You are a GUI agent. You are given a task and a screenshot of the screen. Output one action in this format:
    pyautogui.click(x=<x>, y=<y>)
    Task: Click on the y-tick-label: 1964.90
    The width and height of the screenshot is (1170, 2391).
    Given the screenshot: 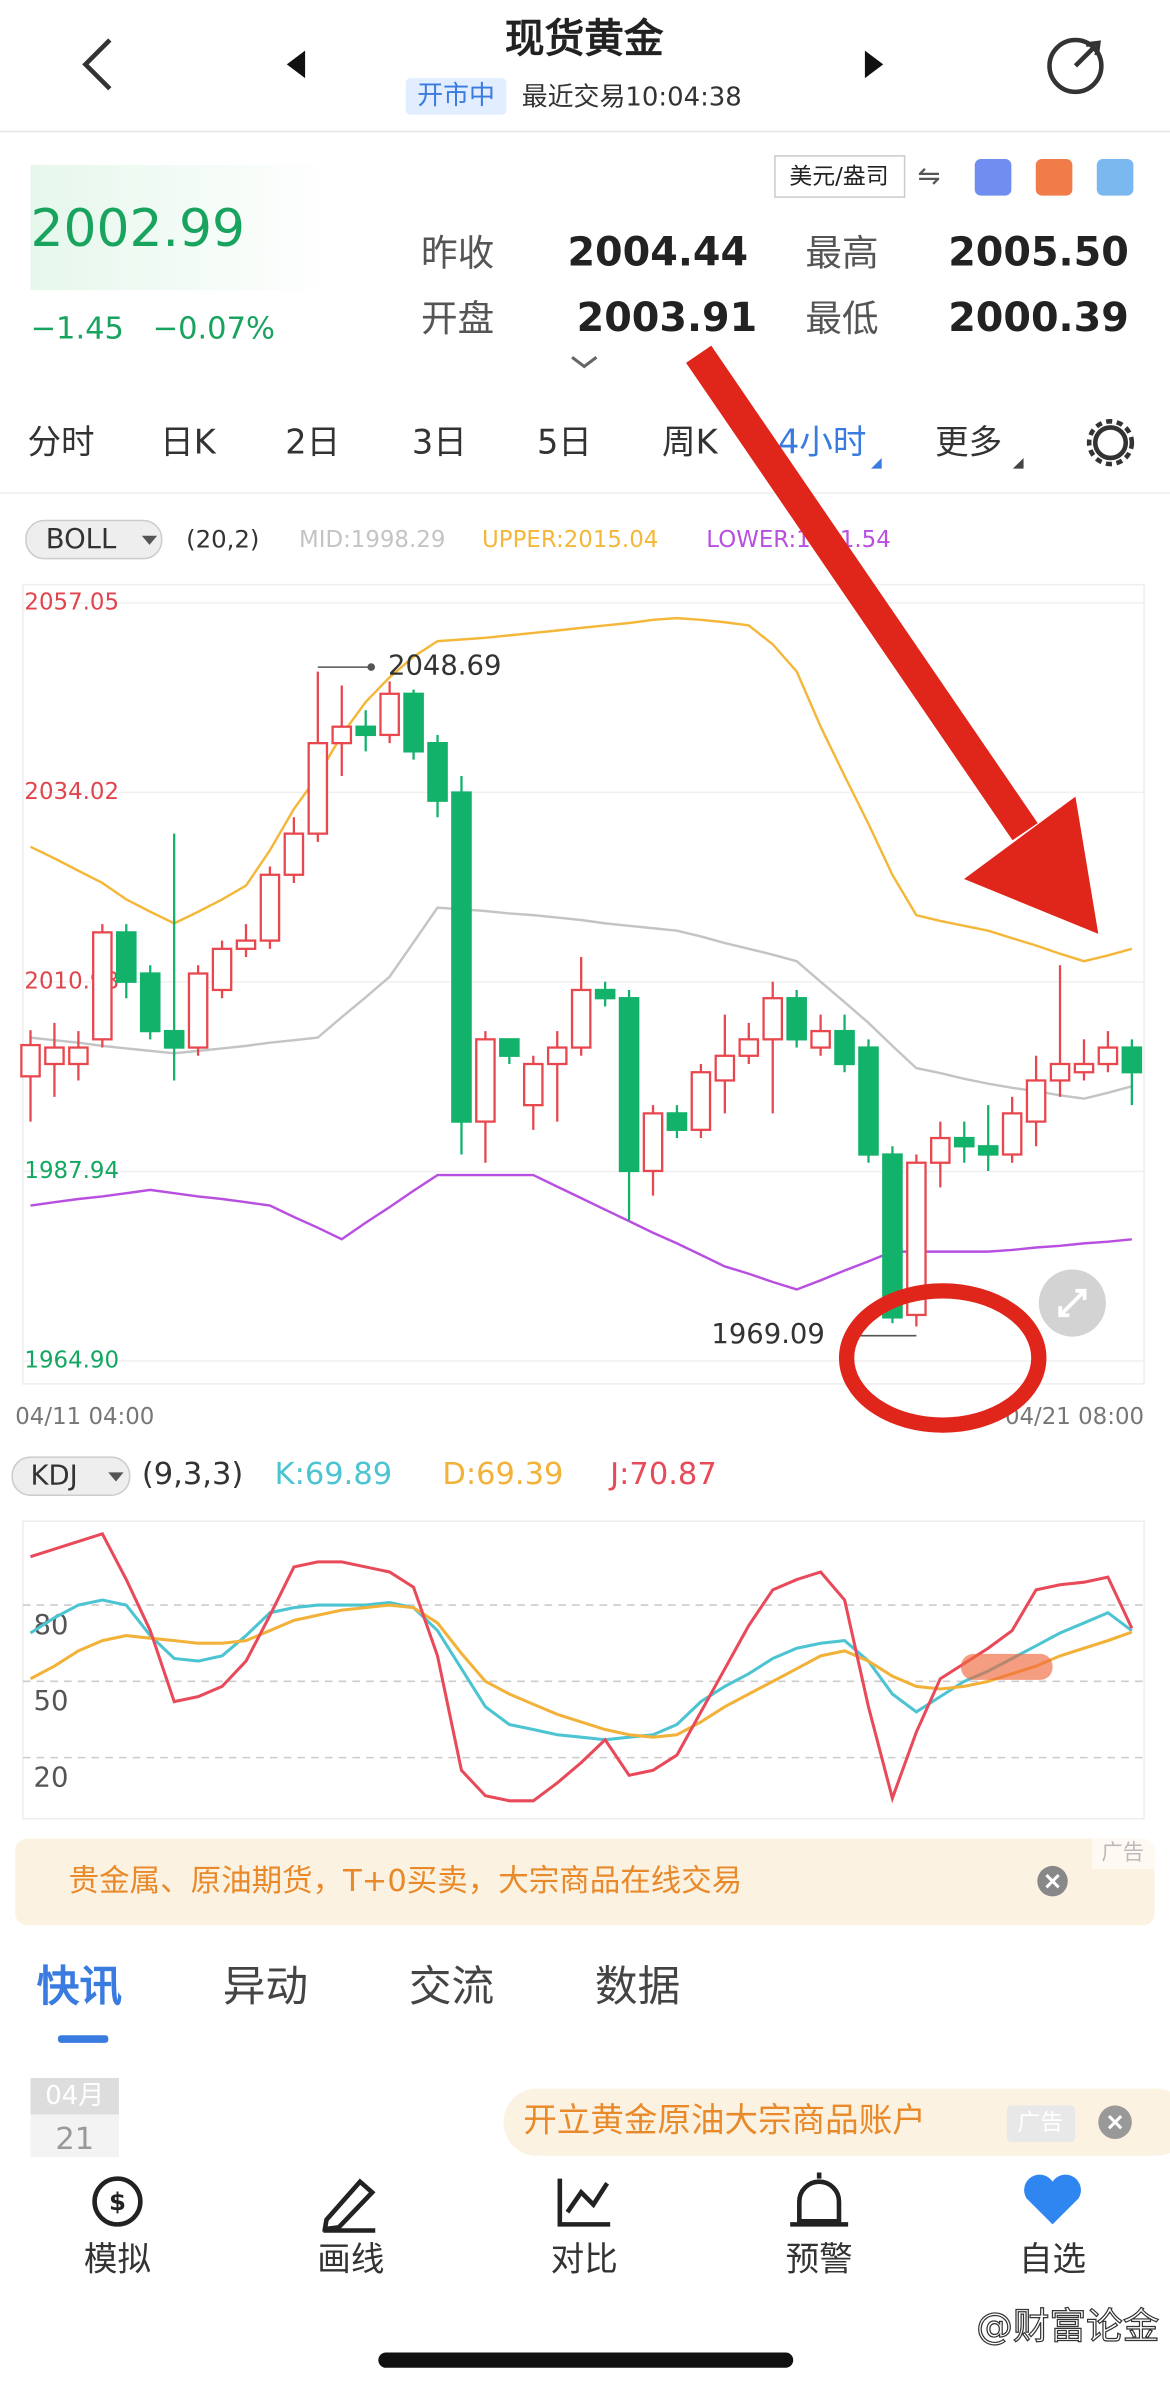 What is the action you would take?
    pyautogui.click(x=71, y=1361)
    